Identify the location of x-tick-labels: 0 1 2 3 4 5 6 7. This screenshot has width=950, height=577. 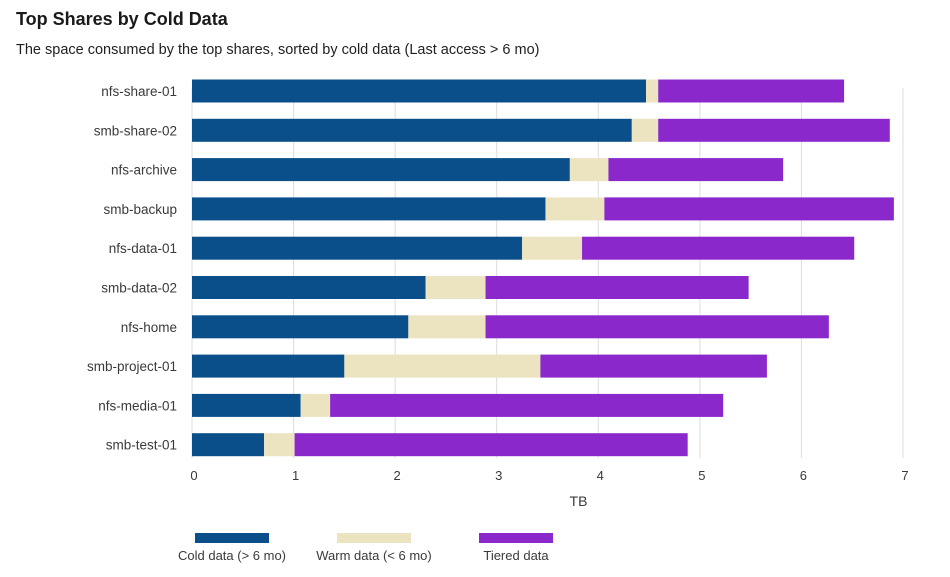
(549, 475).